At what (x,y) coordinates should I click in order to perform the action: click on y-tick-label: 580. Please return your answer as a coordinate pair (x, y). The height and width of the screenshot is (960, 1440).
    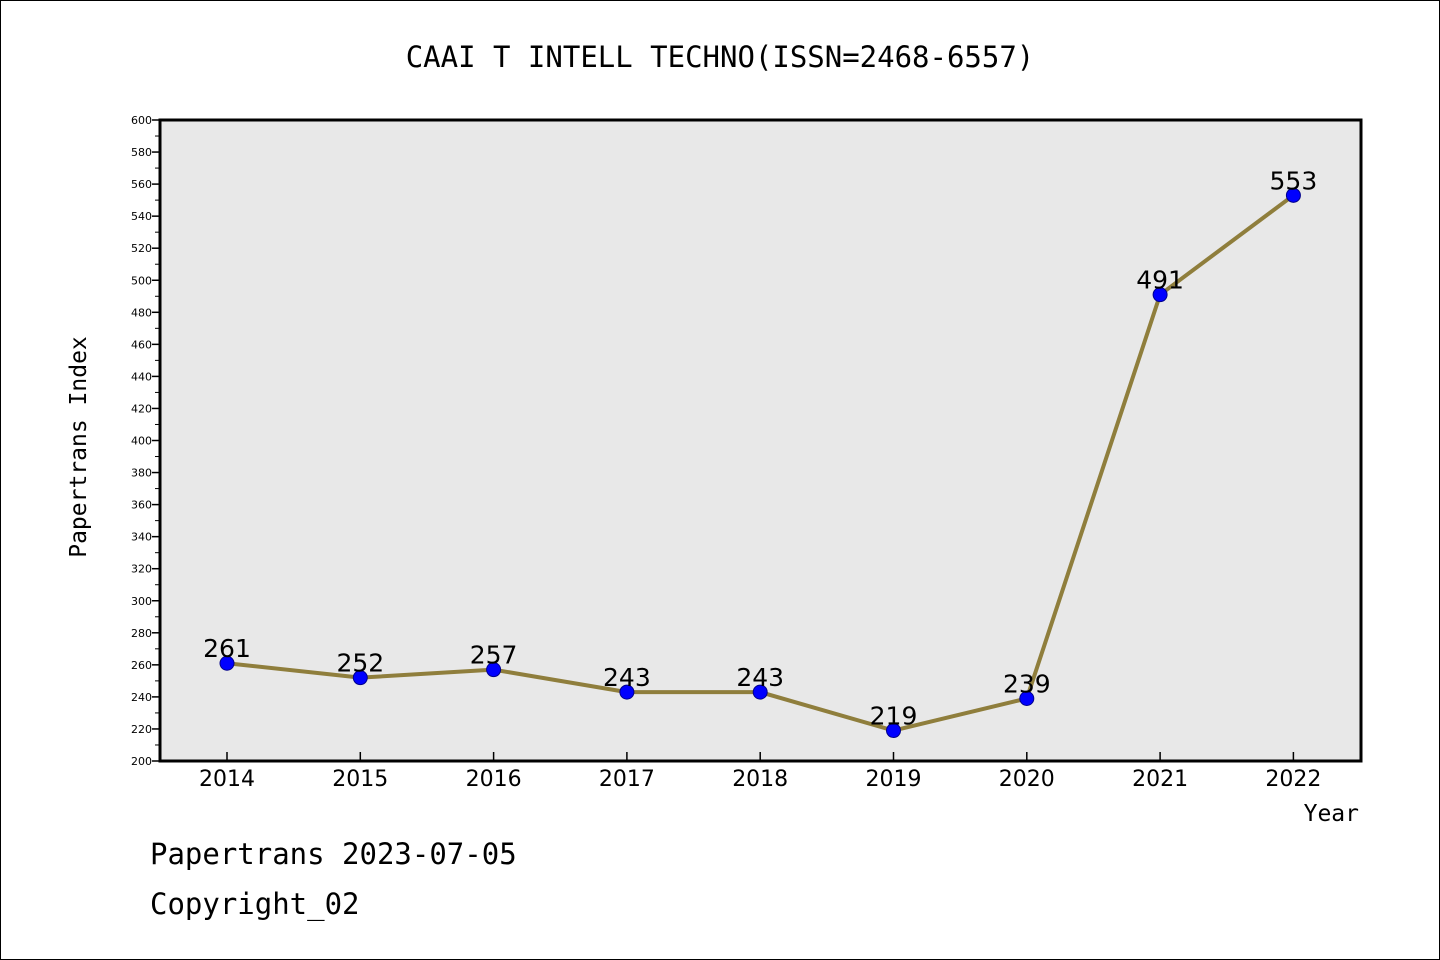
    Looking at the image, I should click on (141, 152).